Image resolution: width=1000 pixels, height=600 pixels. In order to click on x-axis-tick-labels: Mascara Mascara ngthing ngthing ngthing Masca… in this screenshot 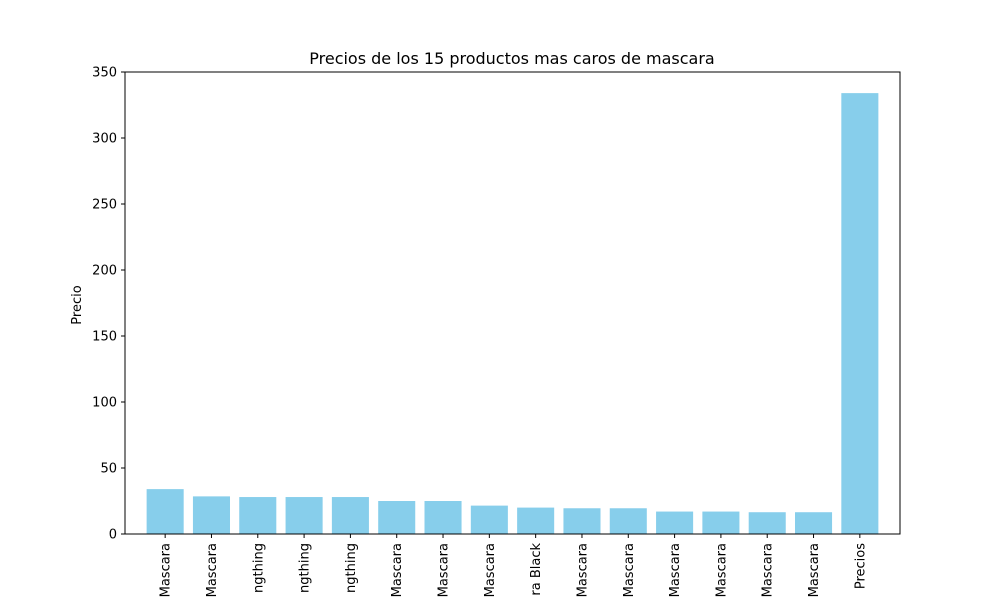, I will do `click(513, 565)`.